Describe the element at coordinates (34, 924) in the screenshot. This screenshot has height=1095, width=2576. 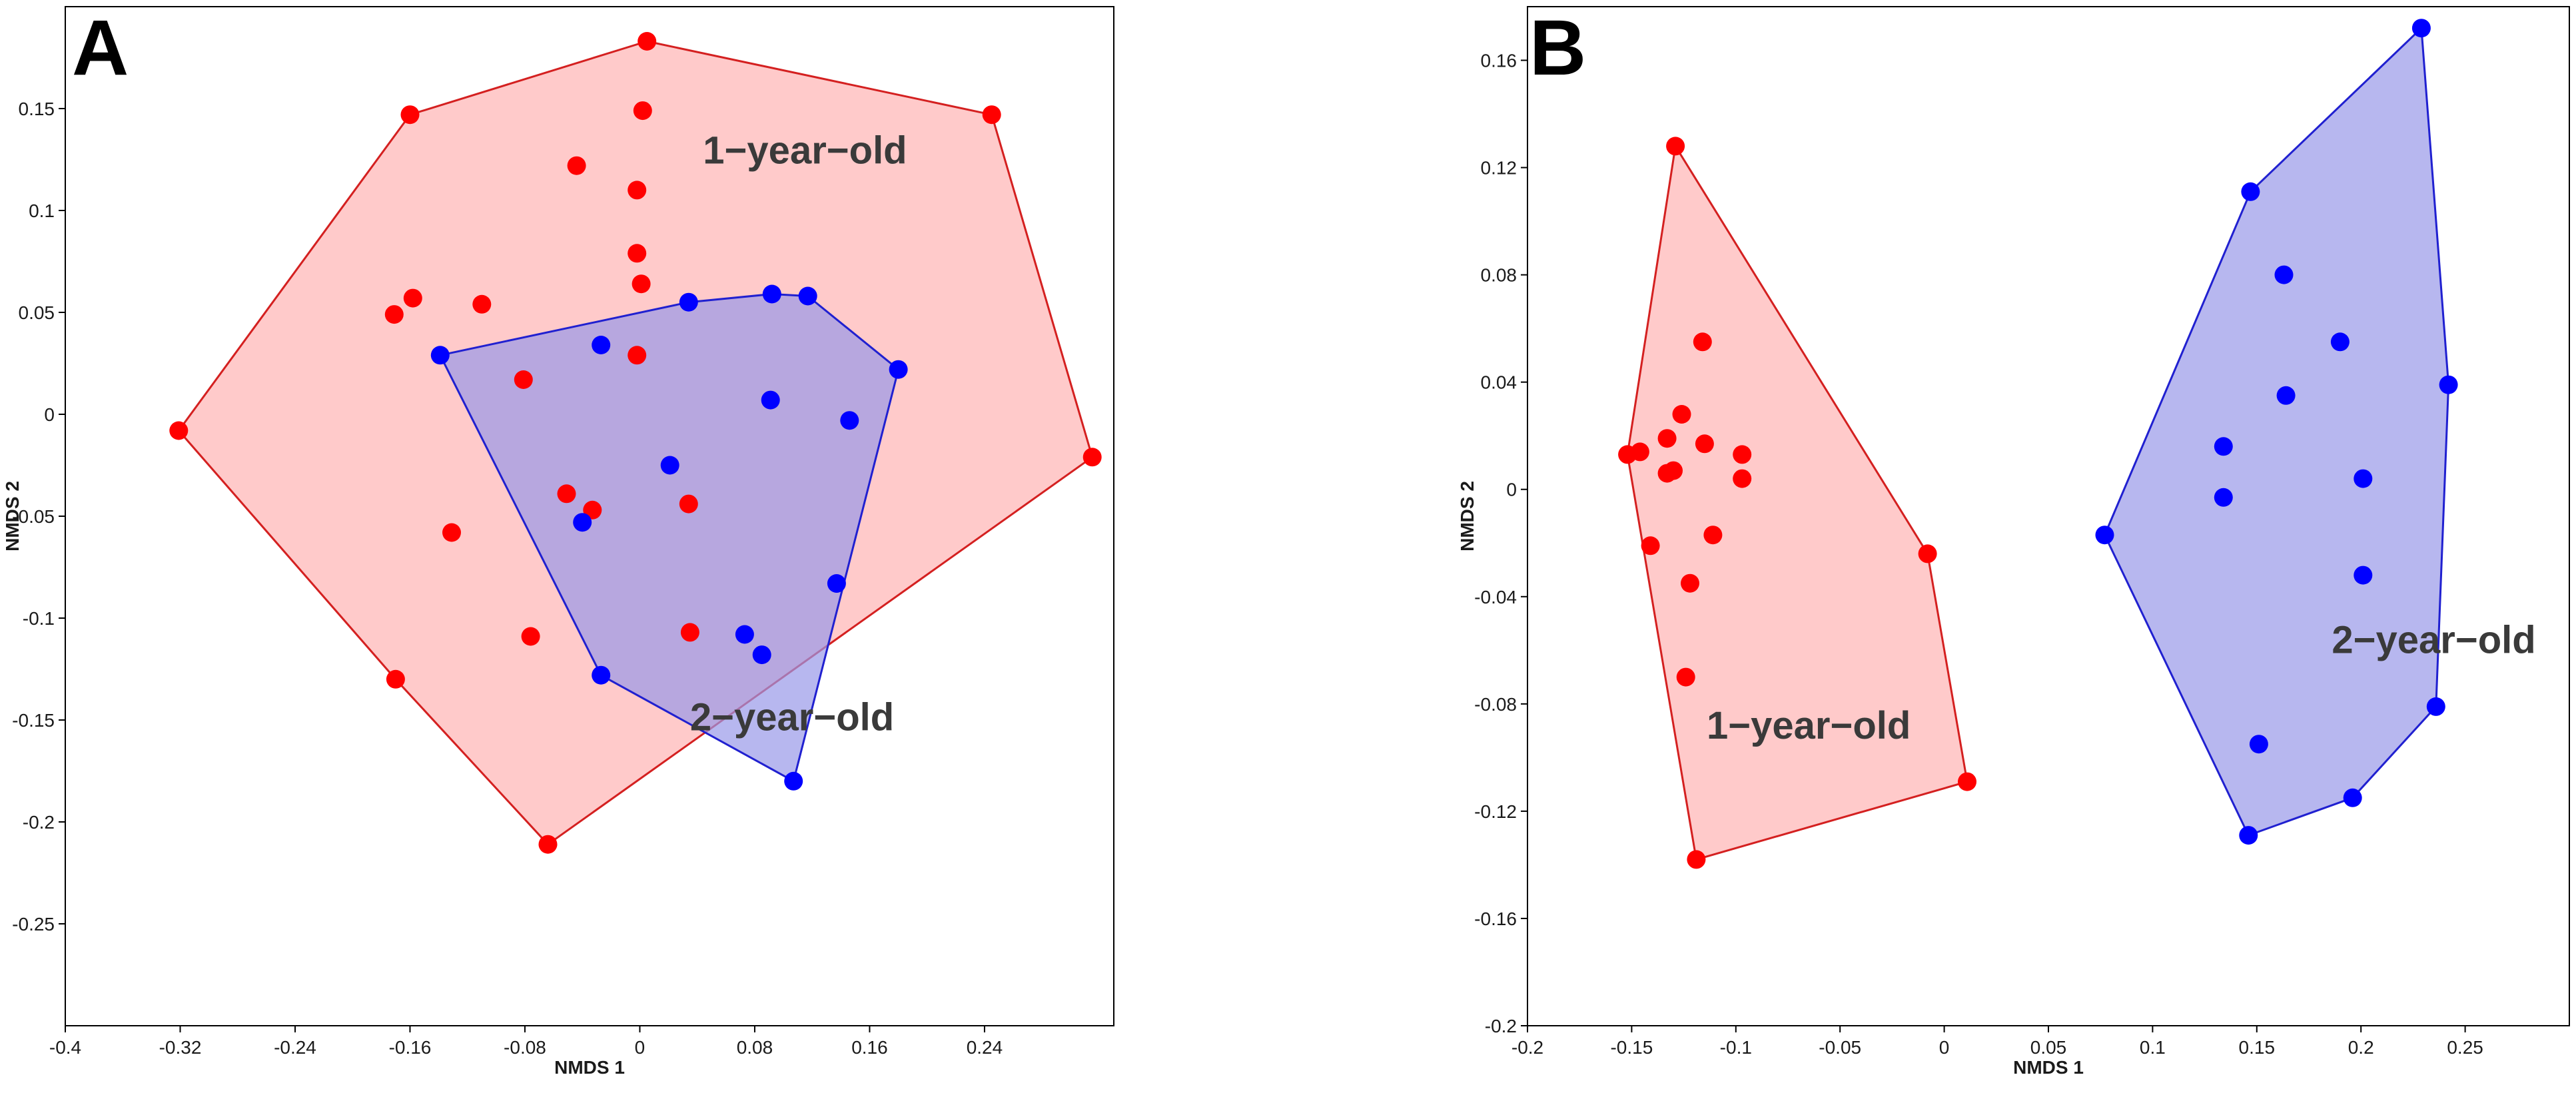
I see `y-tick-label: -0.25` at that location.